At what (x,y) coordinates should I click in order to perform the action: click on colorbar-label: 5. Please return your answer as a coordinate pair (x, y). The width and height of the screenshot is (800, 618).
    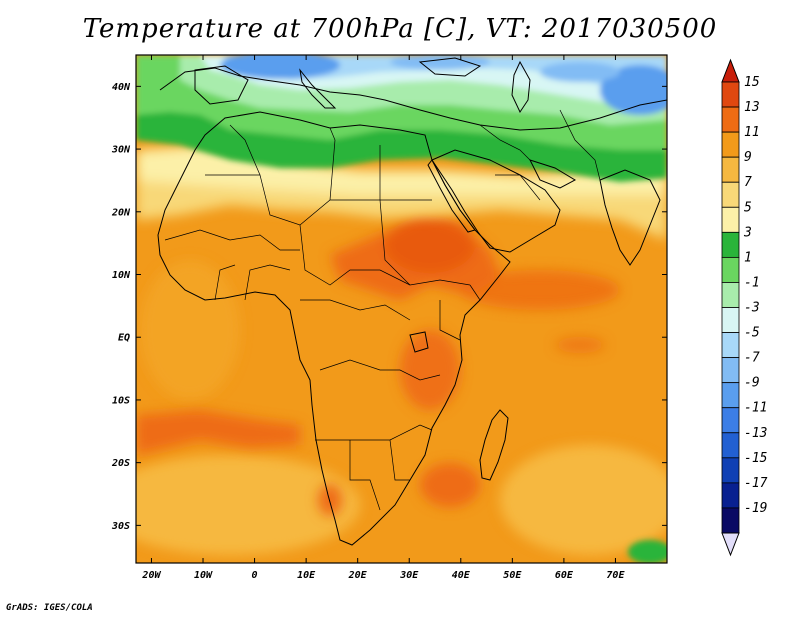
    Looking at the image, I should click on (748, 207).